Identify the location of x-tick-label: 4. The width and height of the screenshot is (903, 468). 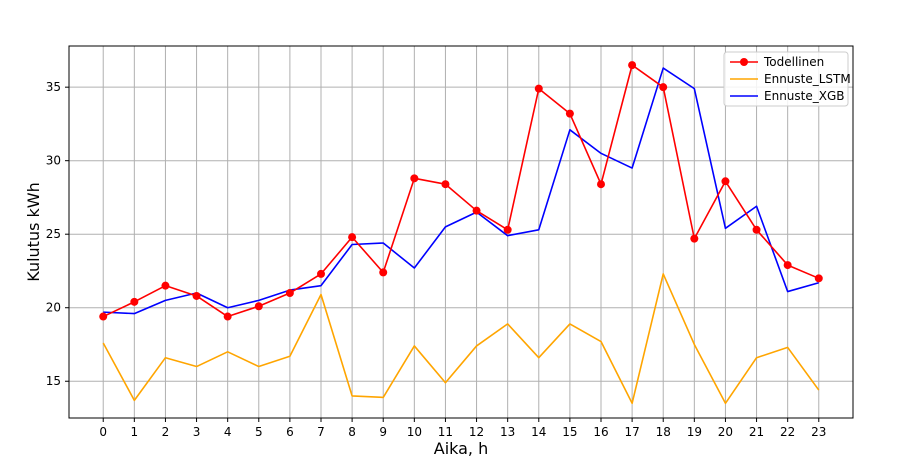
(228, 432).